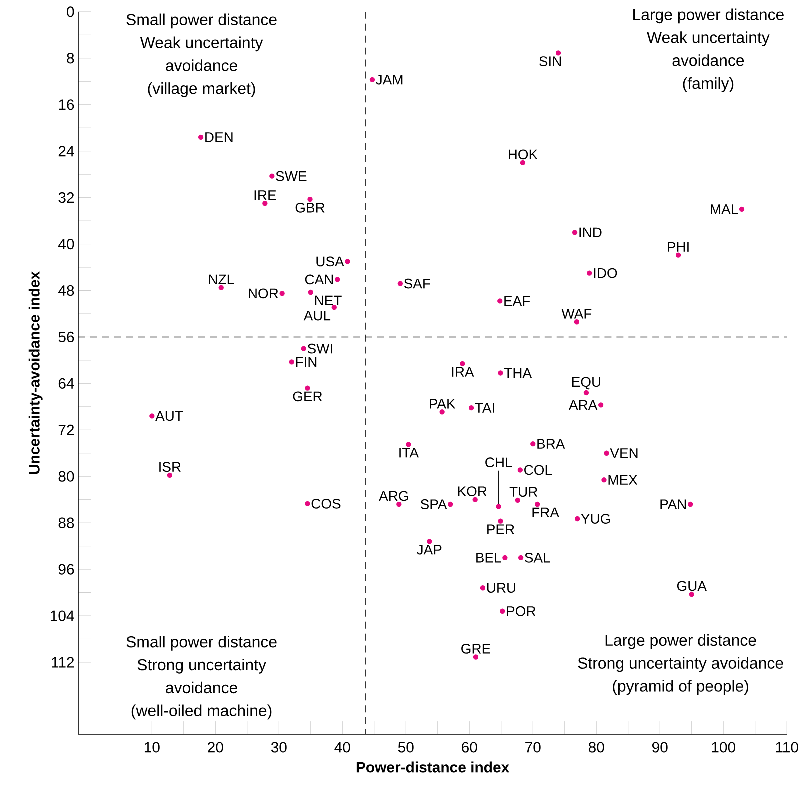  Describe the element at coordinates (66, 290) in the screenshot. I see `y-tick-label: 48` at that location.